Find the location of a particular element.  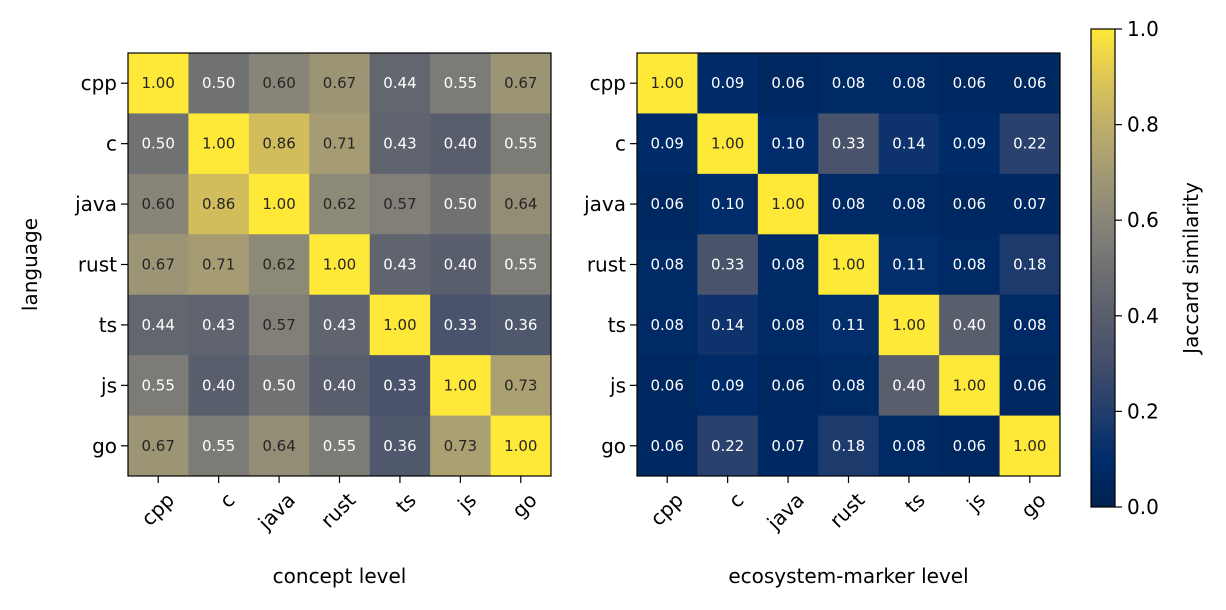

ecosystem-xtick-label: c is located at coordinates (736, 500).